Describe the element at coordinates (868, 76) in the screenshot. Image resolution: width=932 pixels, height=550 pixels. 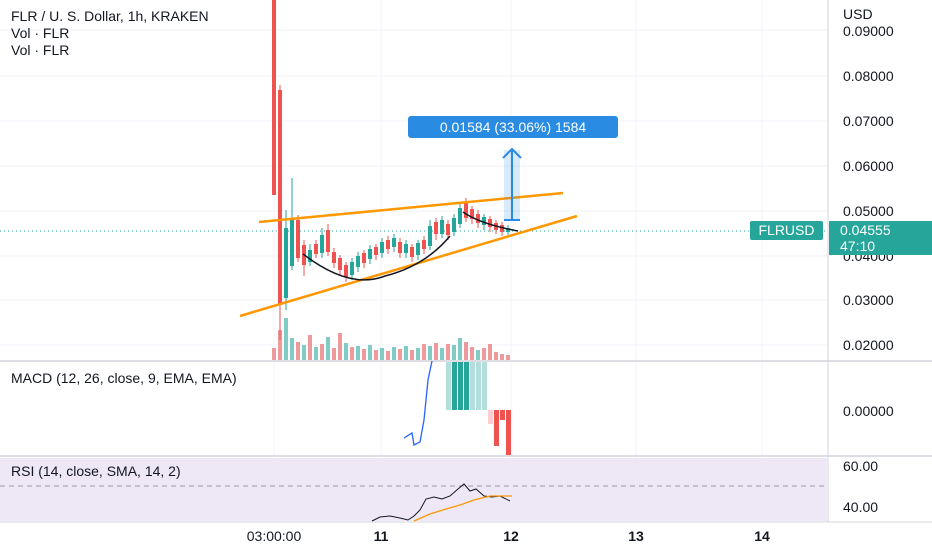
I see `price-axis-label: 0.08000` at that location.